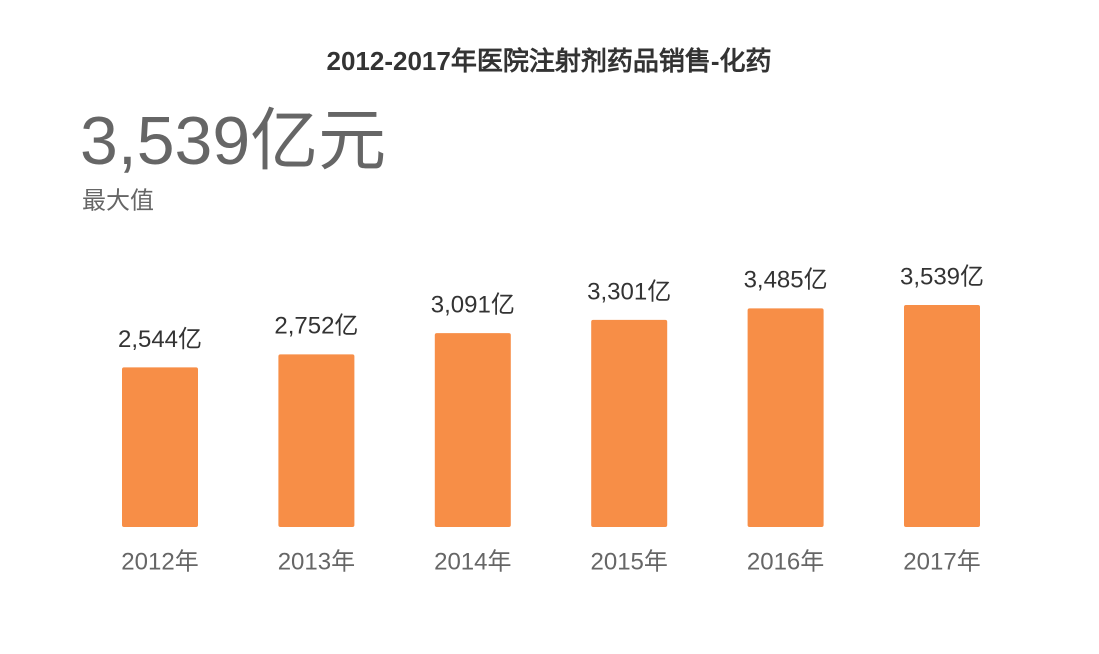 The width and height of the screenshot is (1099, 654). What do you see at coordinates (233, 141) in the screenshot?
I see `headline: 3,539亿元` at bounding box center [233, 141].